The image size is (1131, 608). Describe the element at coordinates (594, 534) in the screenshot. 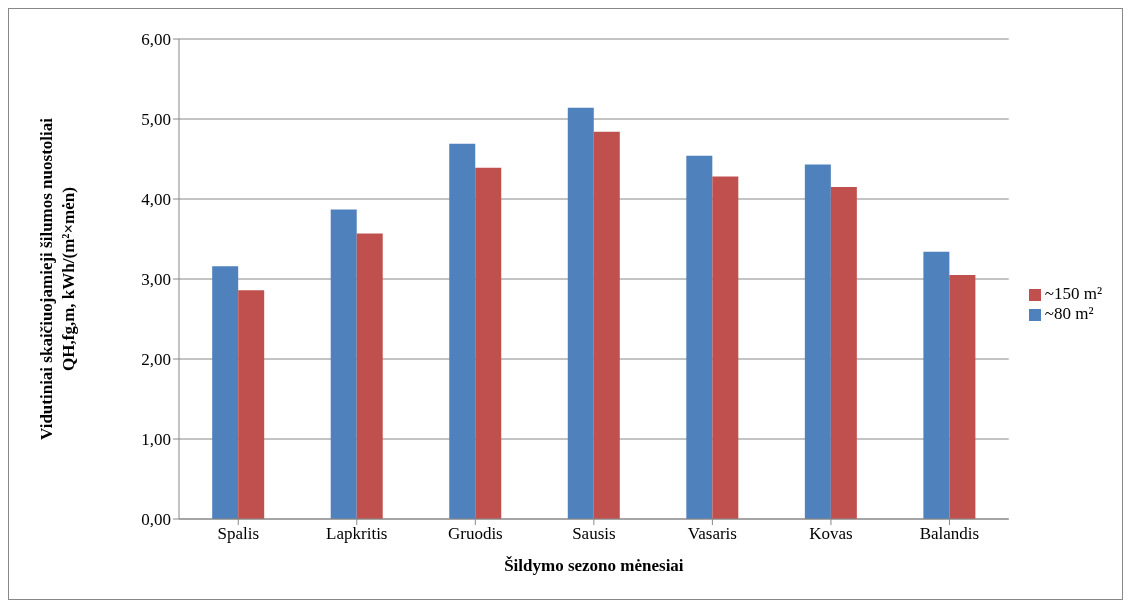

I see `x-tick-label: Sausis` at that location.